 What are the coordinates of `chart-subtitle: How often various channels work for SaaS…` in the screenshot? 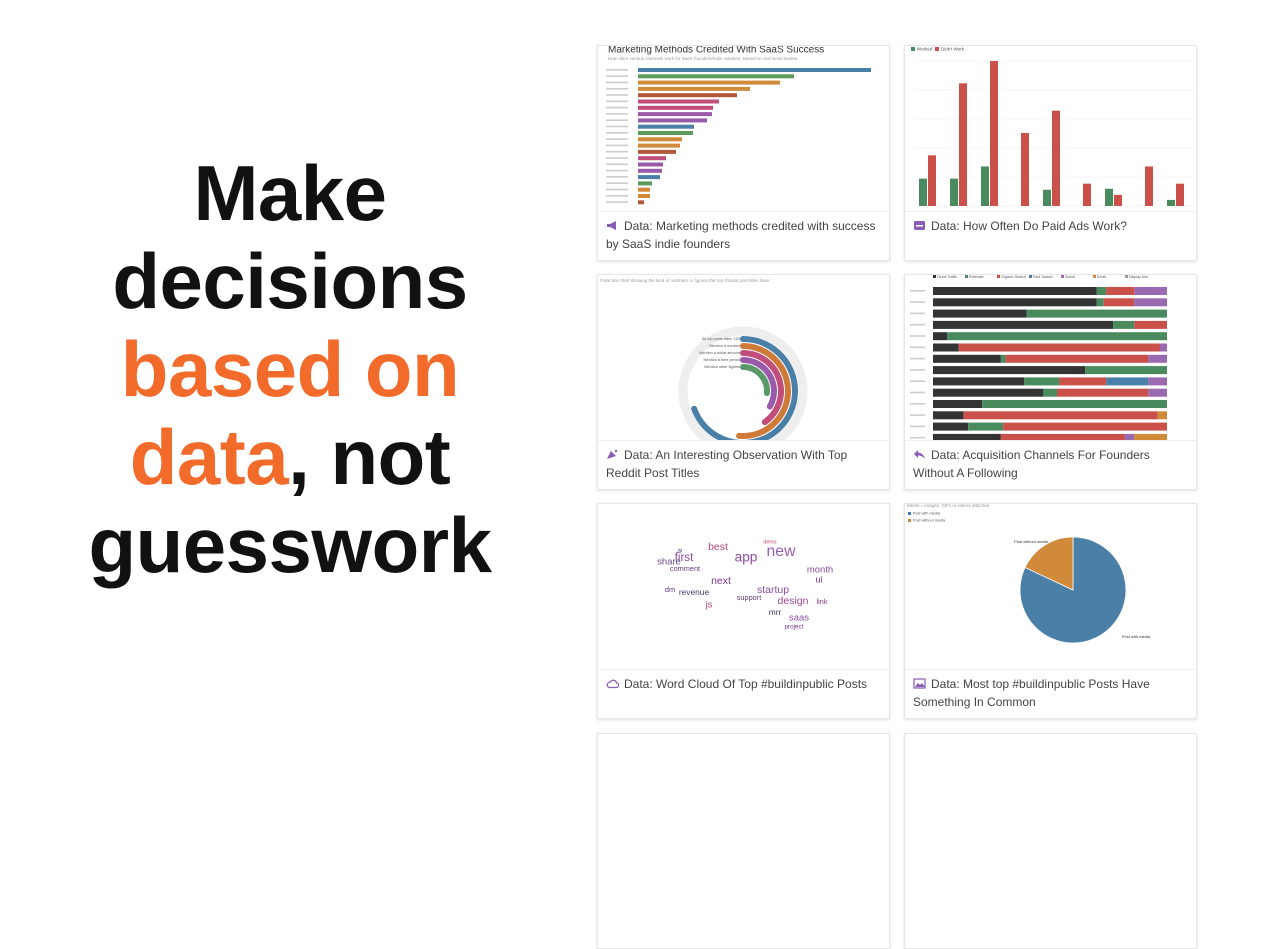 It's located at (703, 58).